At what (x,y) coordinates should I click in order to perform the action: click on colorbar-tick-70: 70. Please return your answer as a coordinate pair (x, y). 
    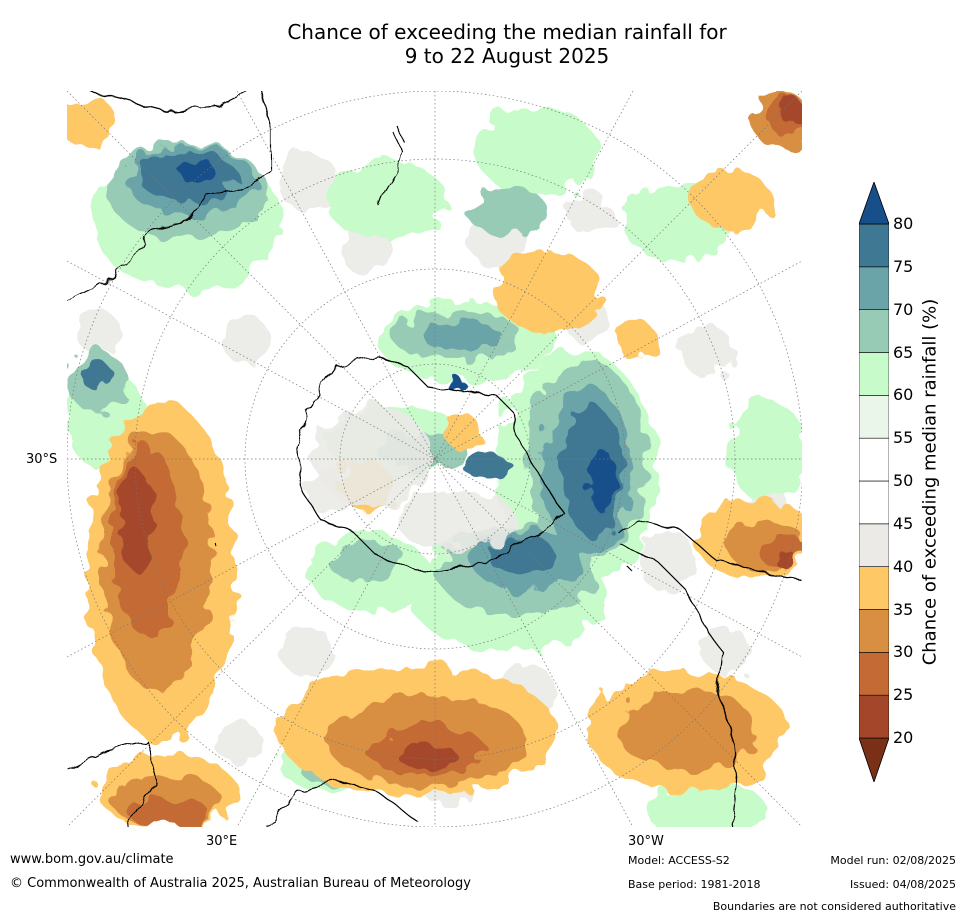
    Looking at the image, I should click on (903, 309).